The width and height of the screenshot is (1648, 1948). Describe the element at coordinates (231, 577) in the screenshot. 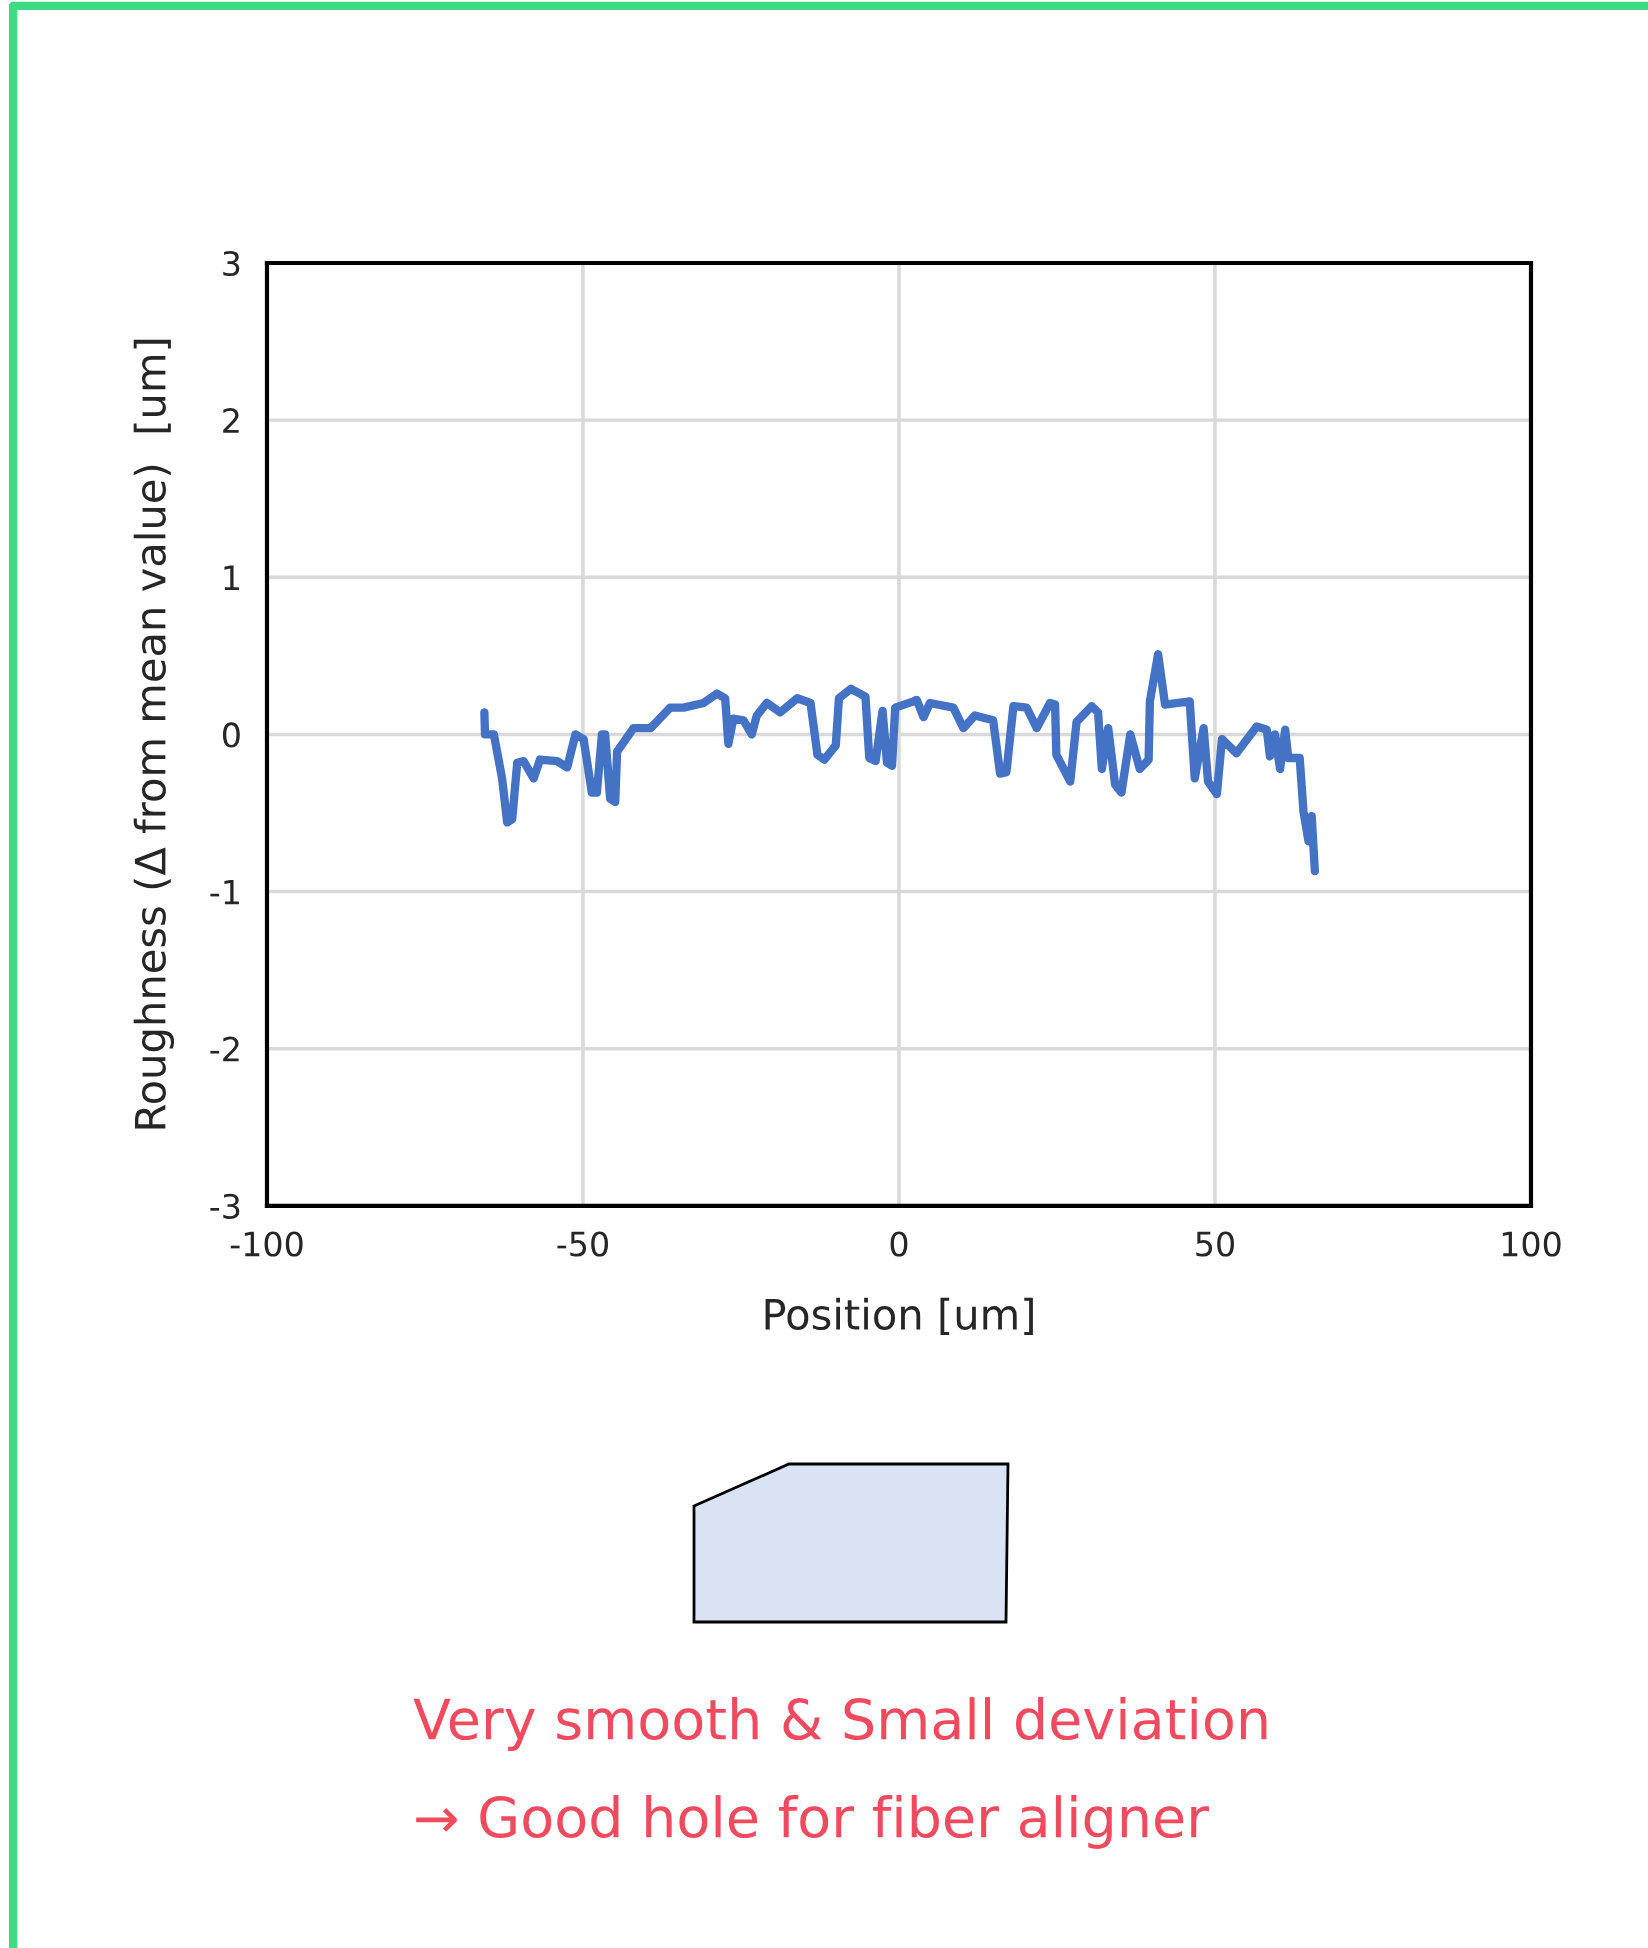

I see `y-tick-label: 1` at that location.